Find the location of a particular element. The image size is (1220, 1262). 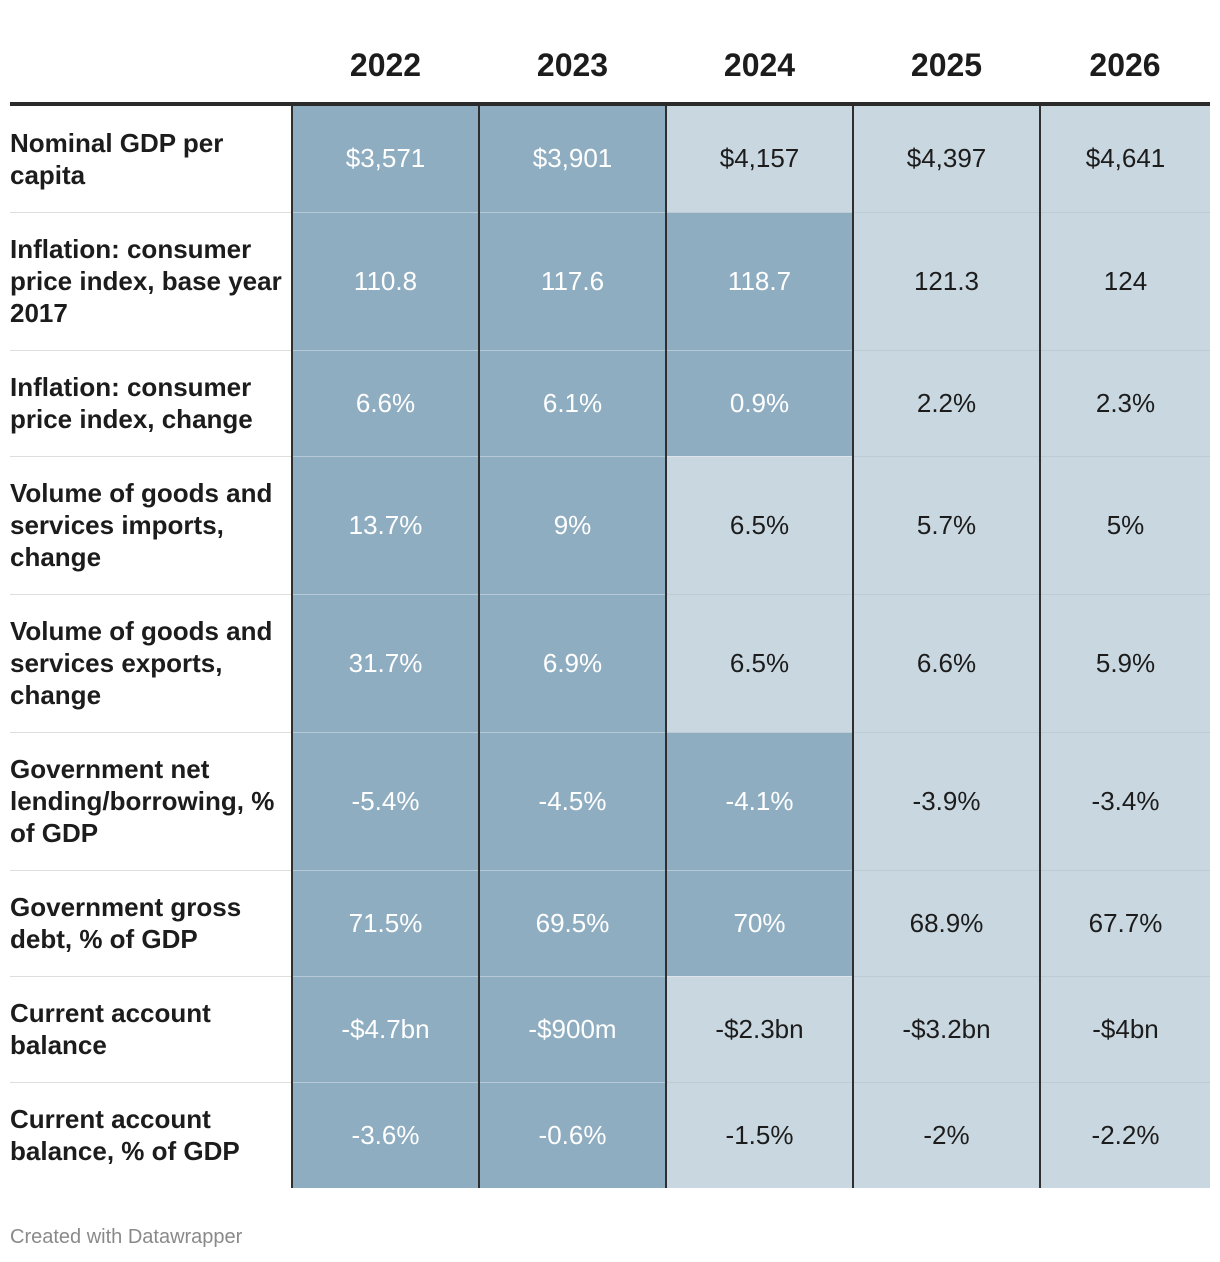

table-cell-2022: -$4.7bn is located at coordinates (385, 1029).